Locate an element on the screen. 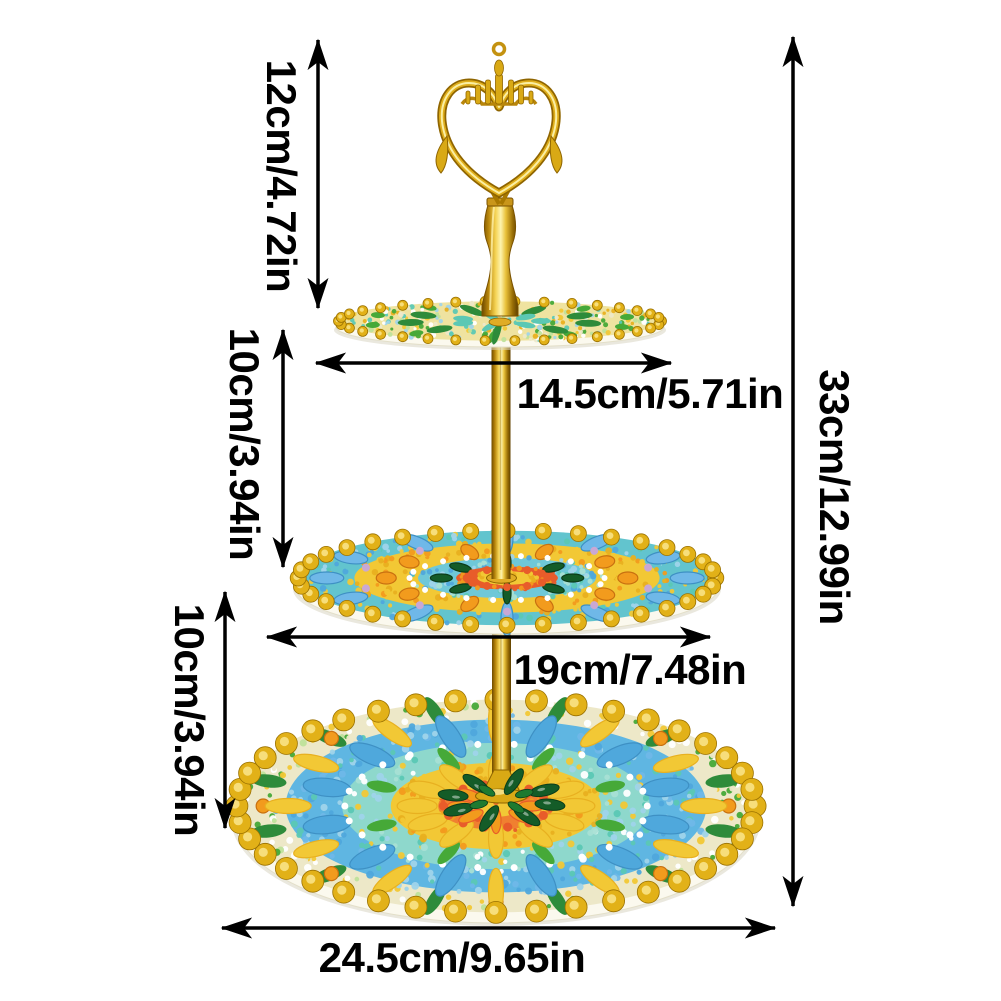 The height and width of the screenshot is (1001, 1001). dim-label-handle-height: 12cm/4.72in is located at coordinates (281, 176).